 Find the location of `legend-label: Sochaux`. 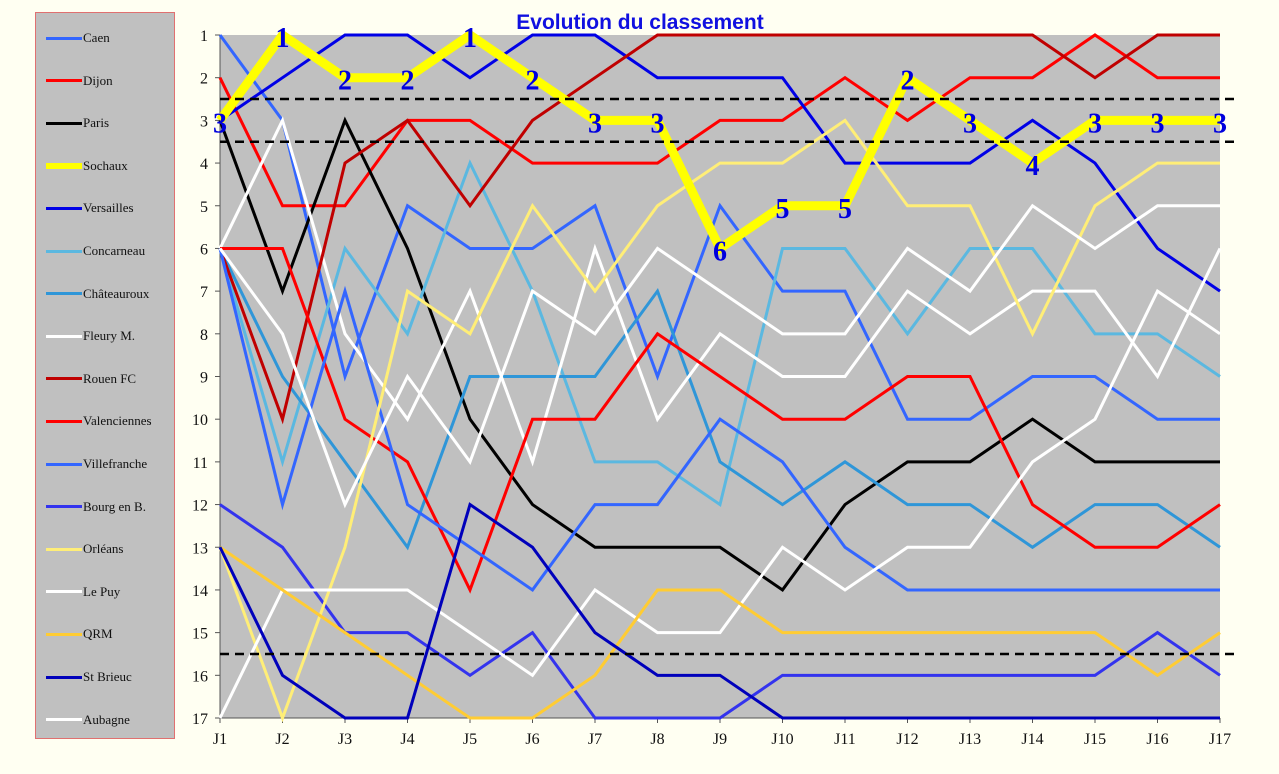

legend-label: Sochaux is located at coordinates (105, 165).